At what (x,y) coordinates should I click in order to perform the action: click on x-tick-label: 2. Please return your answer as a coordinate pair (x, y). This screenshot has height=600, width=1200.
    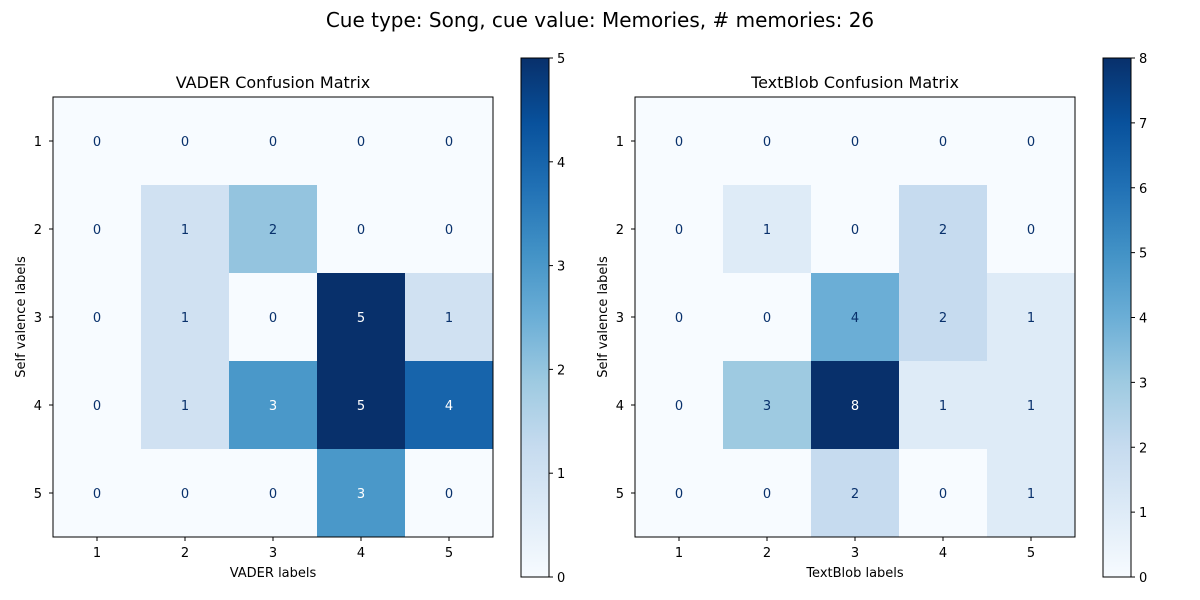
    Looking at the image, I should click on (767, 553).